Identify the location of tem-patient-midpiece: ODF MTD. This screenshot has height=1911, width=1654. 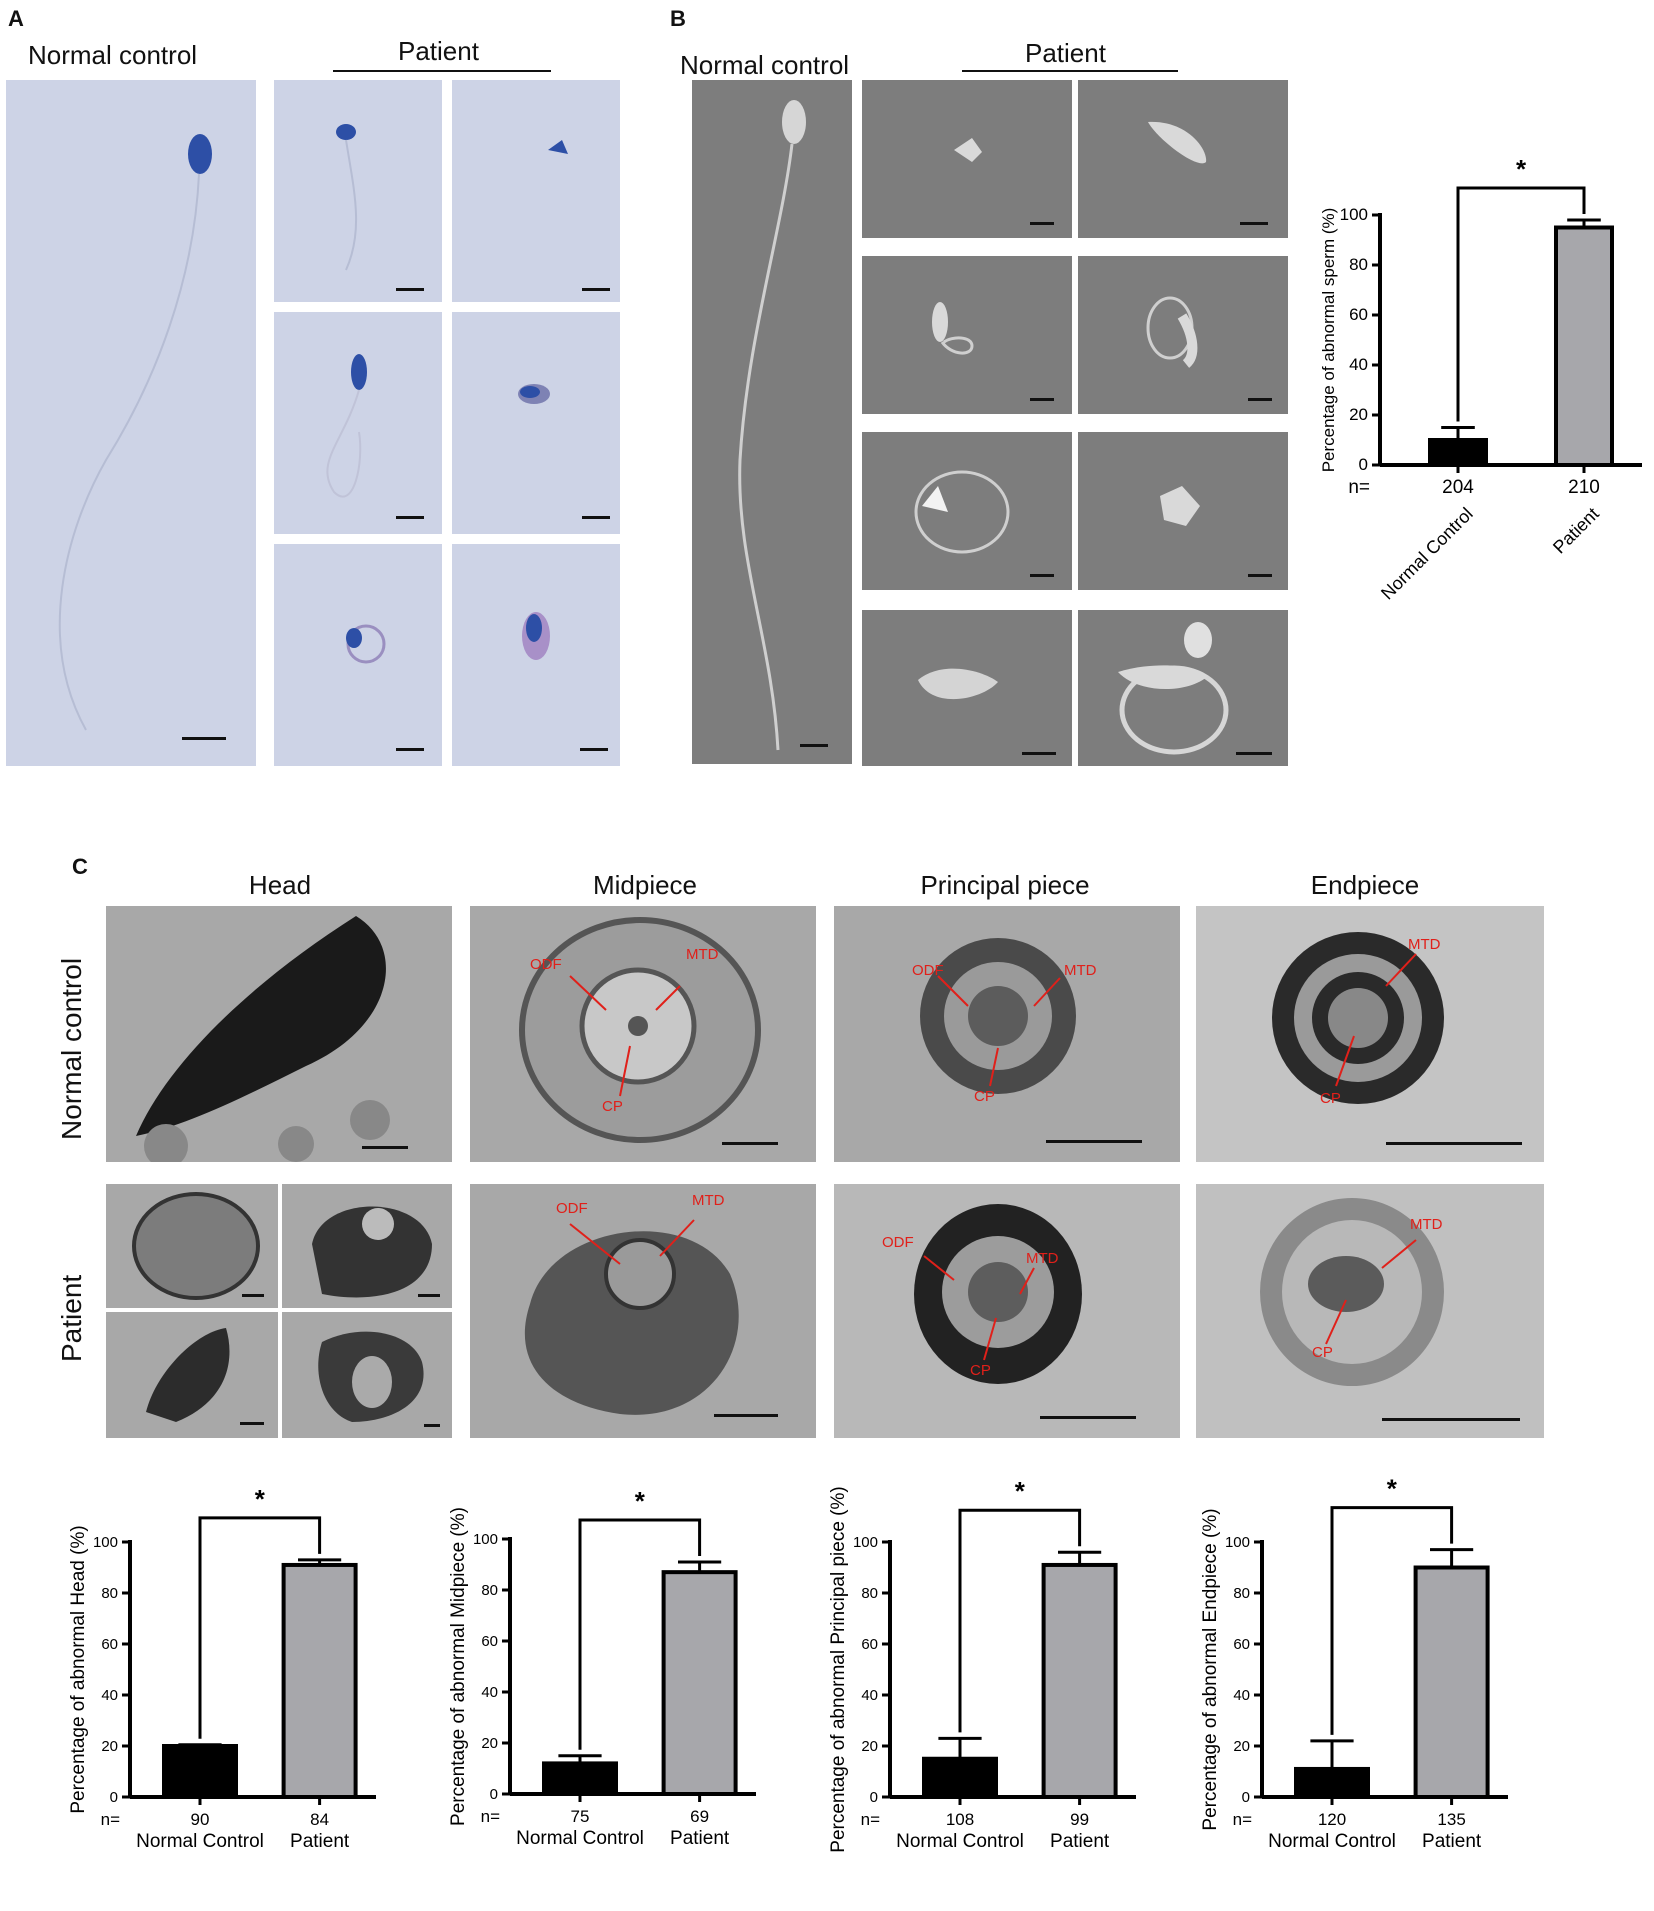
(643, 1311).